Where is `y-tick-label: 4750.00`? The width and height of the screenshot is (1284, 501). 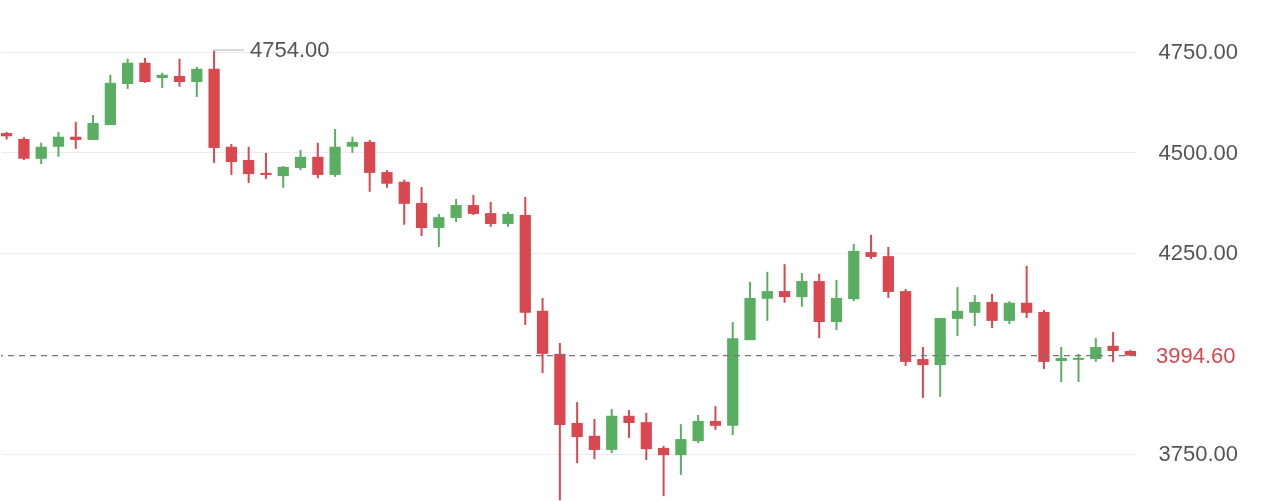
y-tick-label: 4750.00 is located at coordinates (1198, 52).